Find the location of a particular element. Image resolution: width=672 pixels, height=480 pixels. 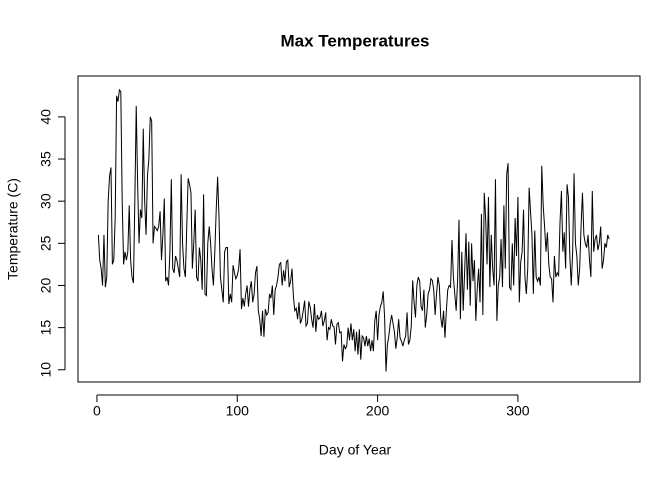

x-tick-label: 200 is located at coordinates (378, 411).